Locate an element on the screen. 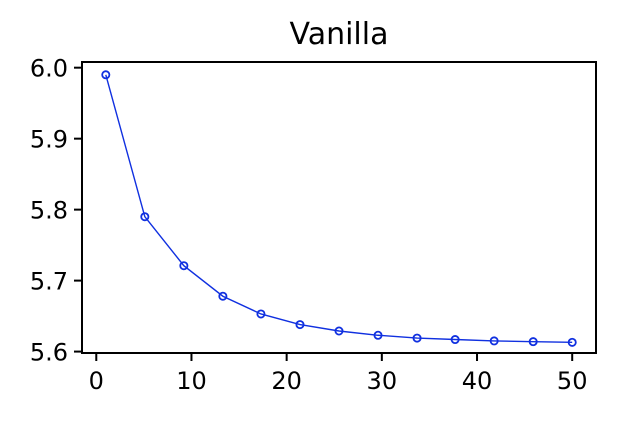 The width and height of the screenshot is (624, 422). x-tick-label: 20 is located at coordinates (286, 381).